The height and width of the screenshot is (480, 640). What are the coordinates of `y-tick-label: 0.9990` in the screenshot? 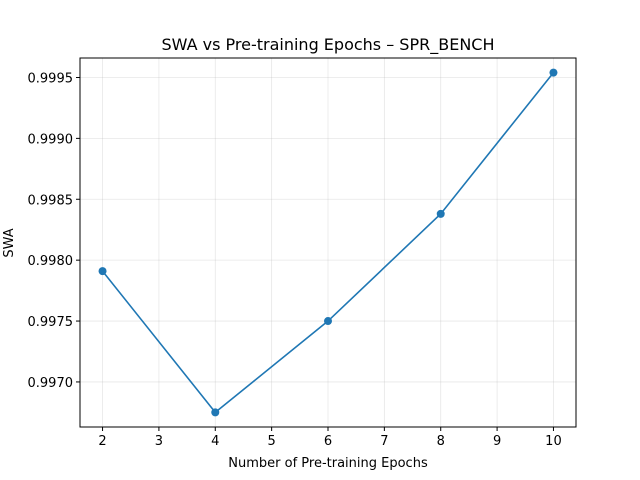 It's located at (51, 139).